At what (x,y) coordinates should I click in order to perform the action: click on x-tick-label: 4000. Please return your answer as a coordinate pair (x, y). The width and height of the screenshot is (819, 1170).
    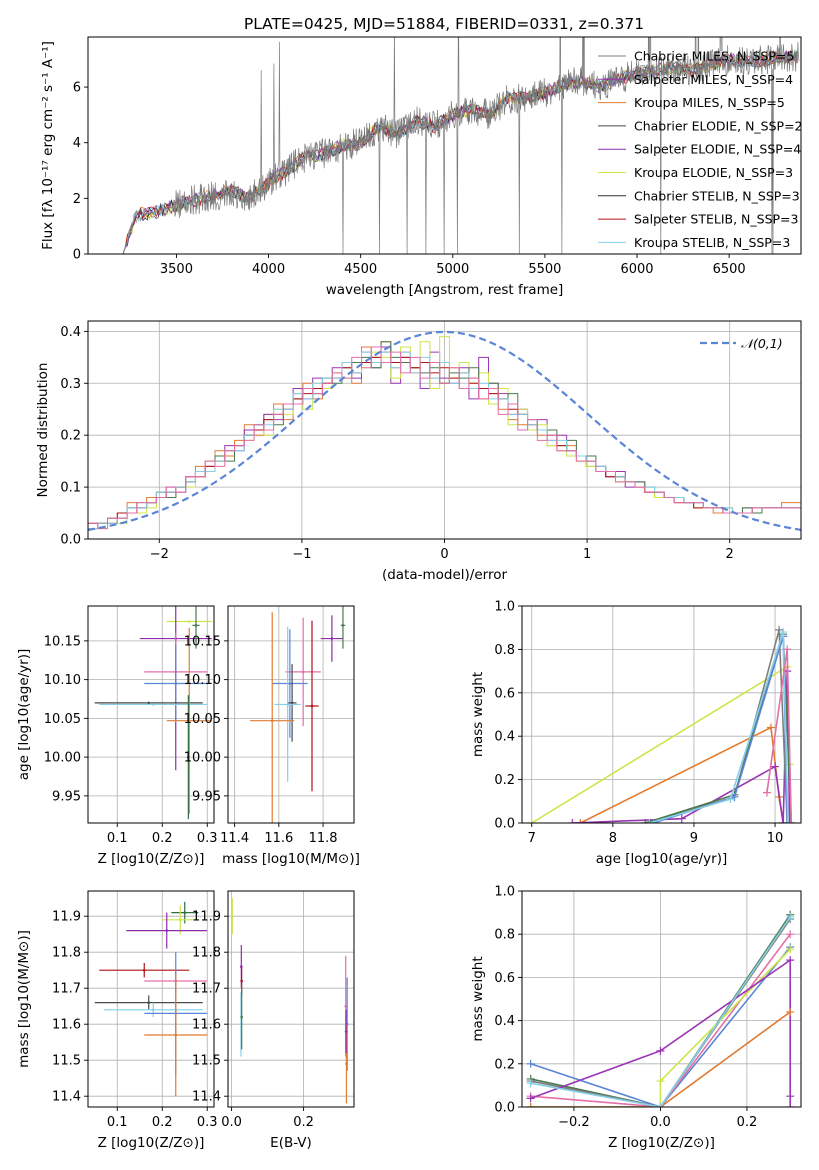
    Looking at the image, I should click on (268, 269).